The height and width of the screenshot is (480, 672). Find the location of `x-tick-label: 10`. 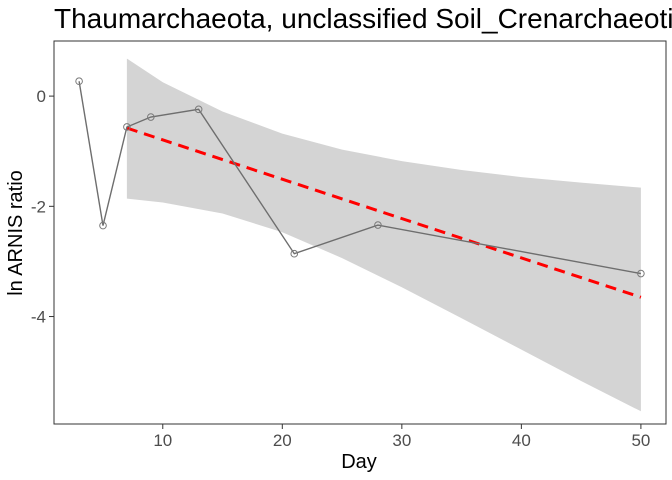

x-tick-label: 10 is located at coordinates (162, 440).